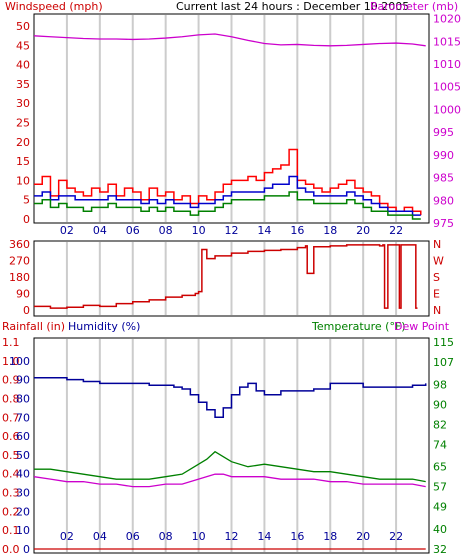 The image size is (466, 560). I want to click on panel-2-frame, so click(231, 278).